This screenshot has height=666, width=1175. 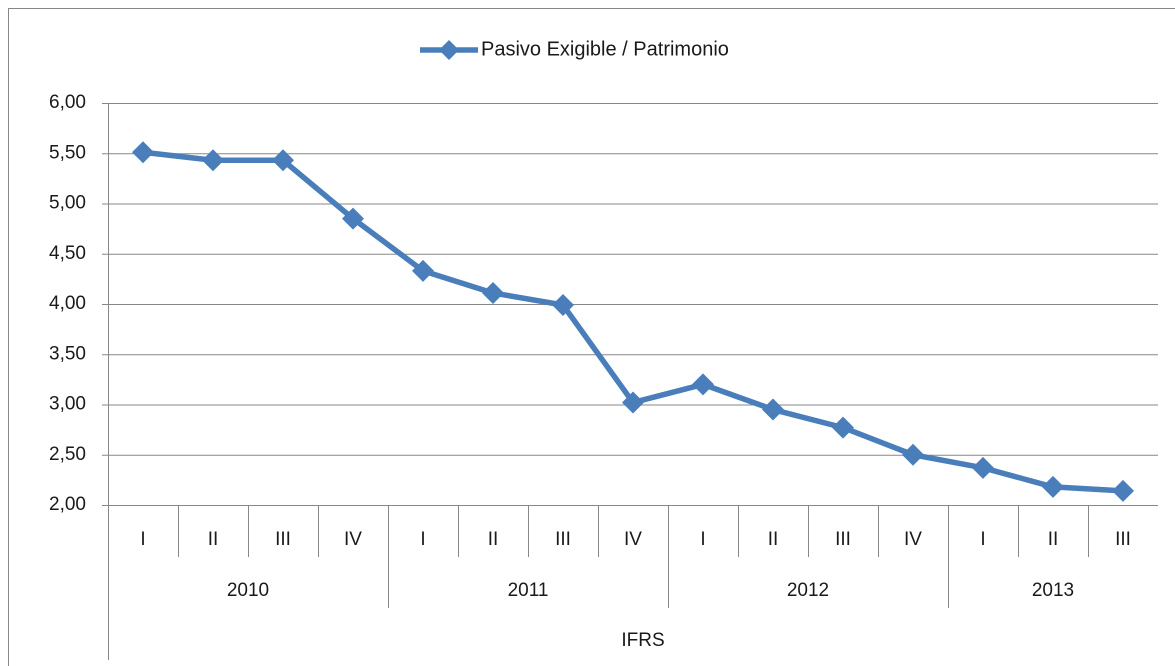 I want to click on group-title: IFRS, so click(x=642, y=640).